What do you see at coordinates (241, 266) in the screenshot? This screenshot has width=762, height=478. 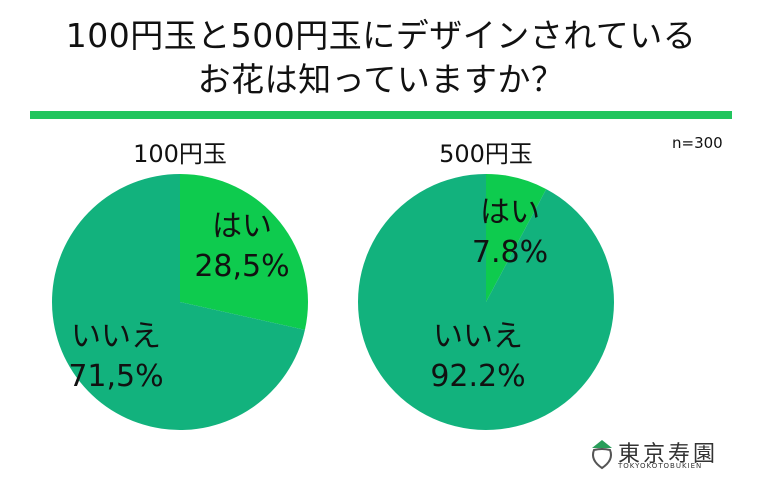 I see `pie-1-yes-value: 28,5%` at bounding box center [241, 266].